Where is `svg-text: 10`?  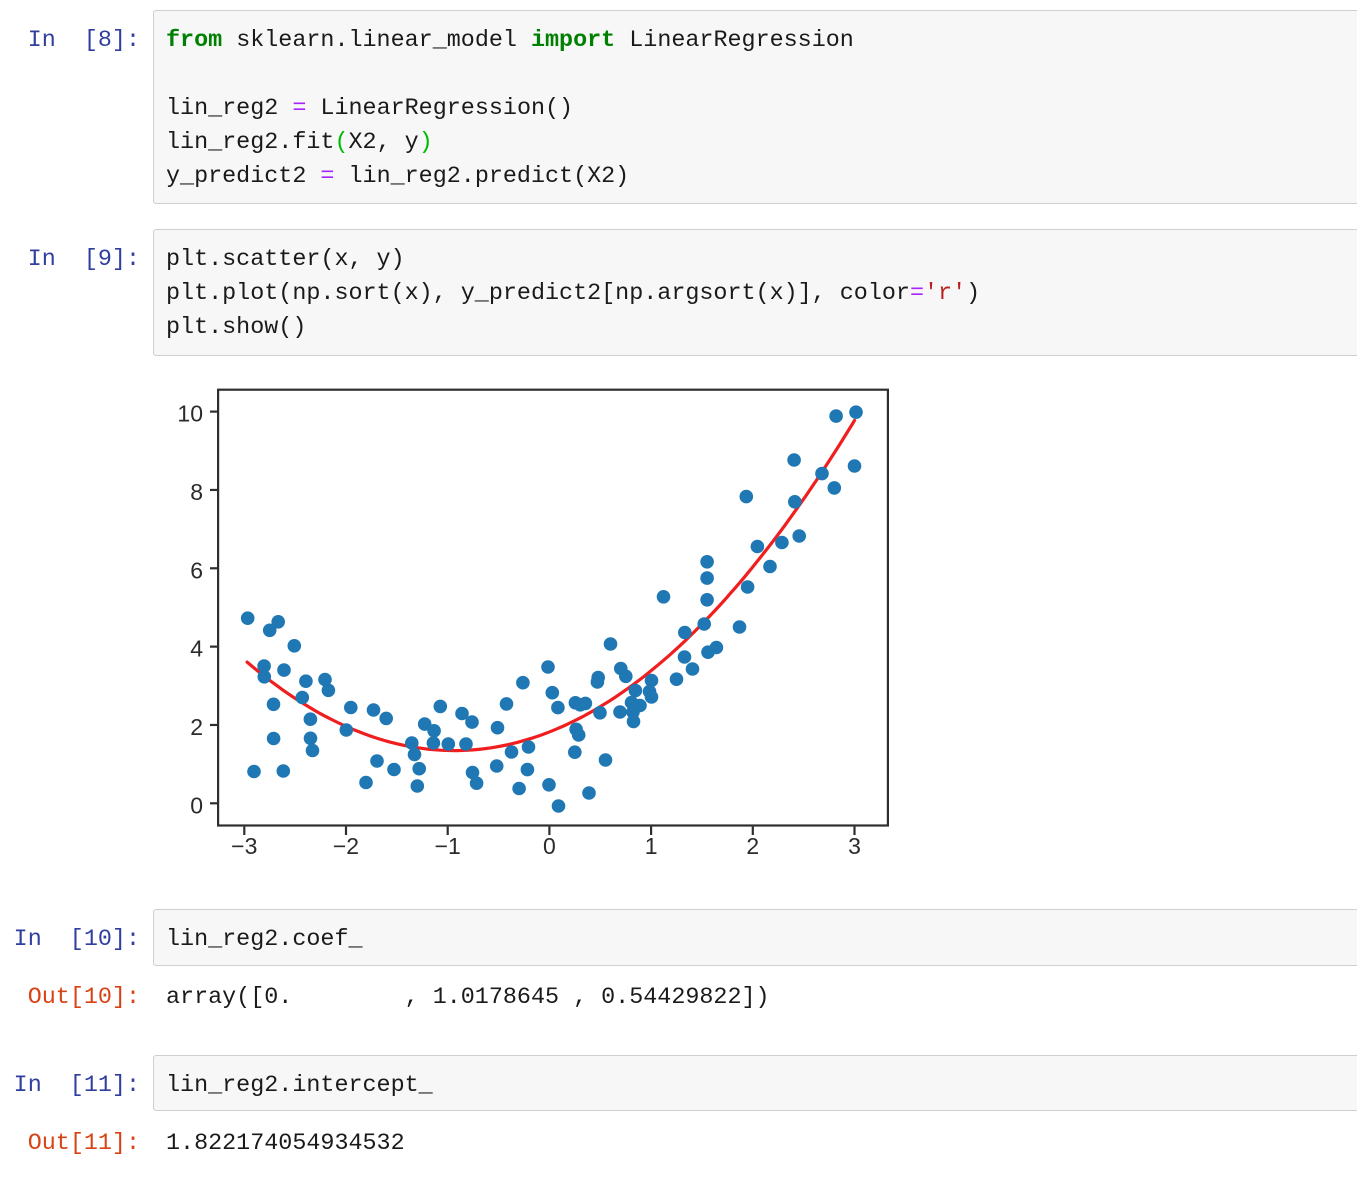
svg-text: 10 is located at coordinates (190, 414).